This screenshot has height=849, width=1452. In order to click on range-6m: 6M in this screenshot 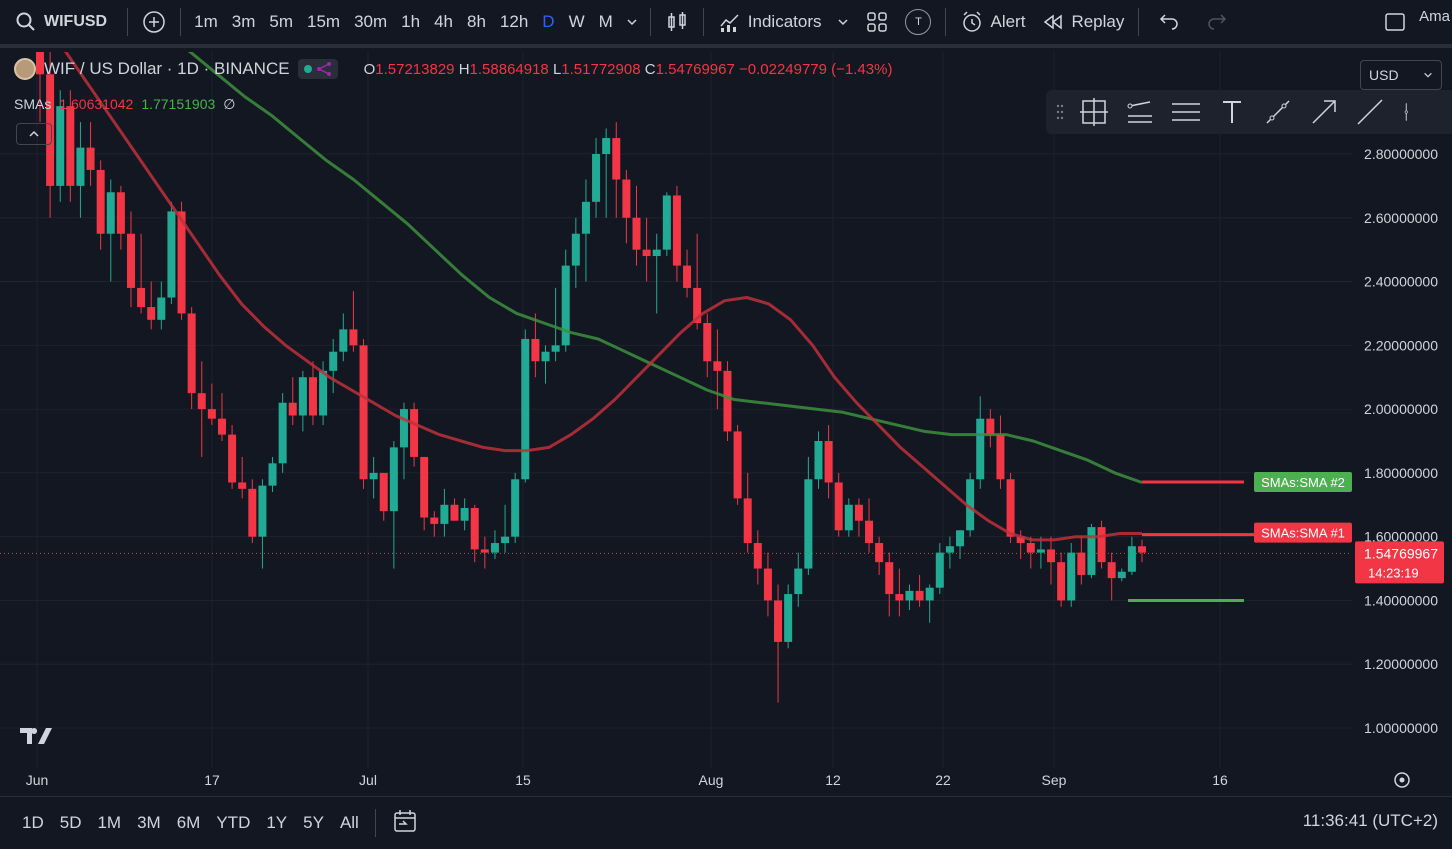, I will do `click(188, 822)`.